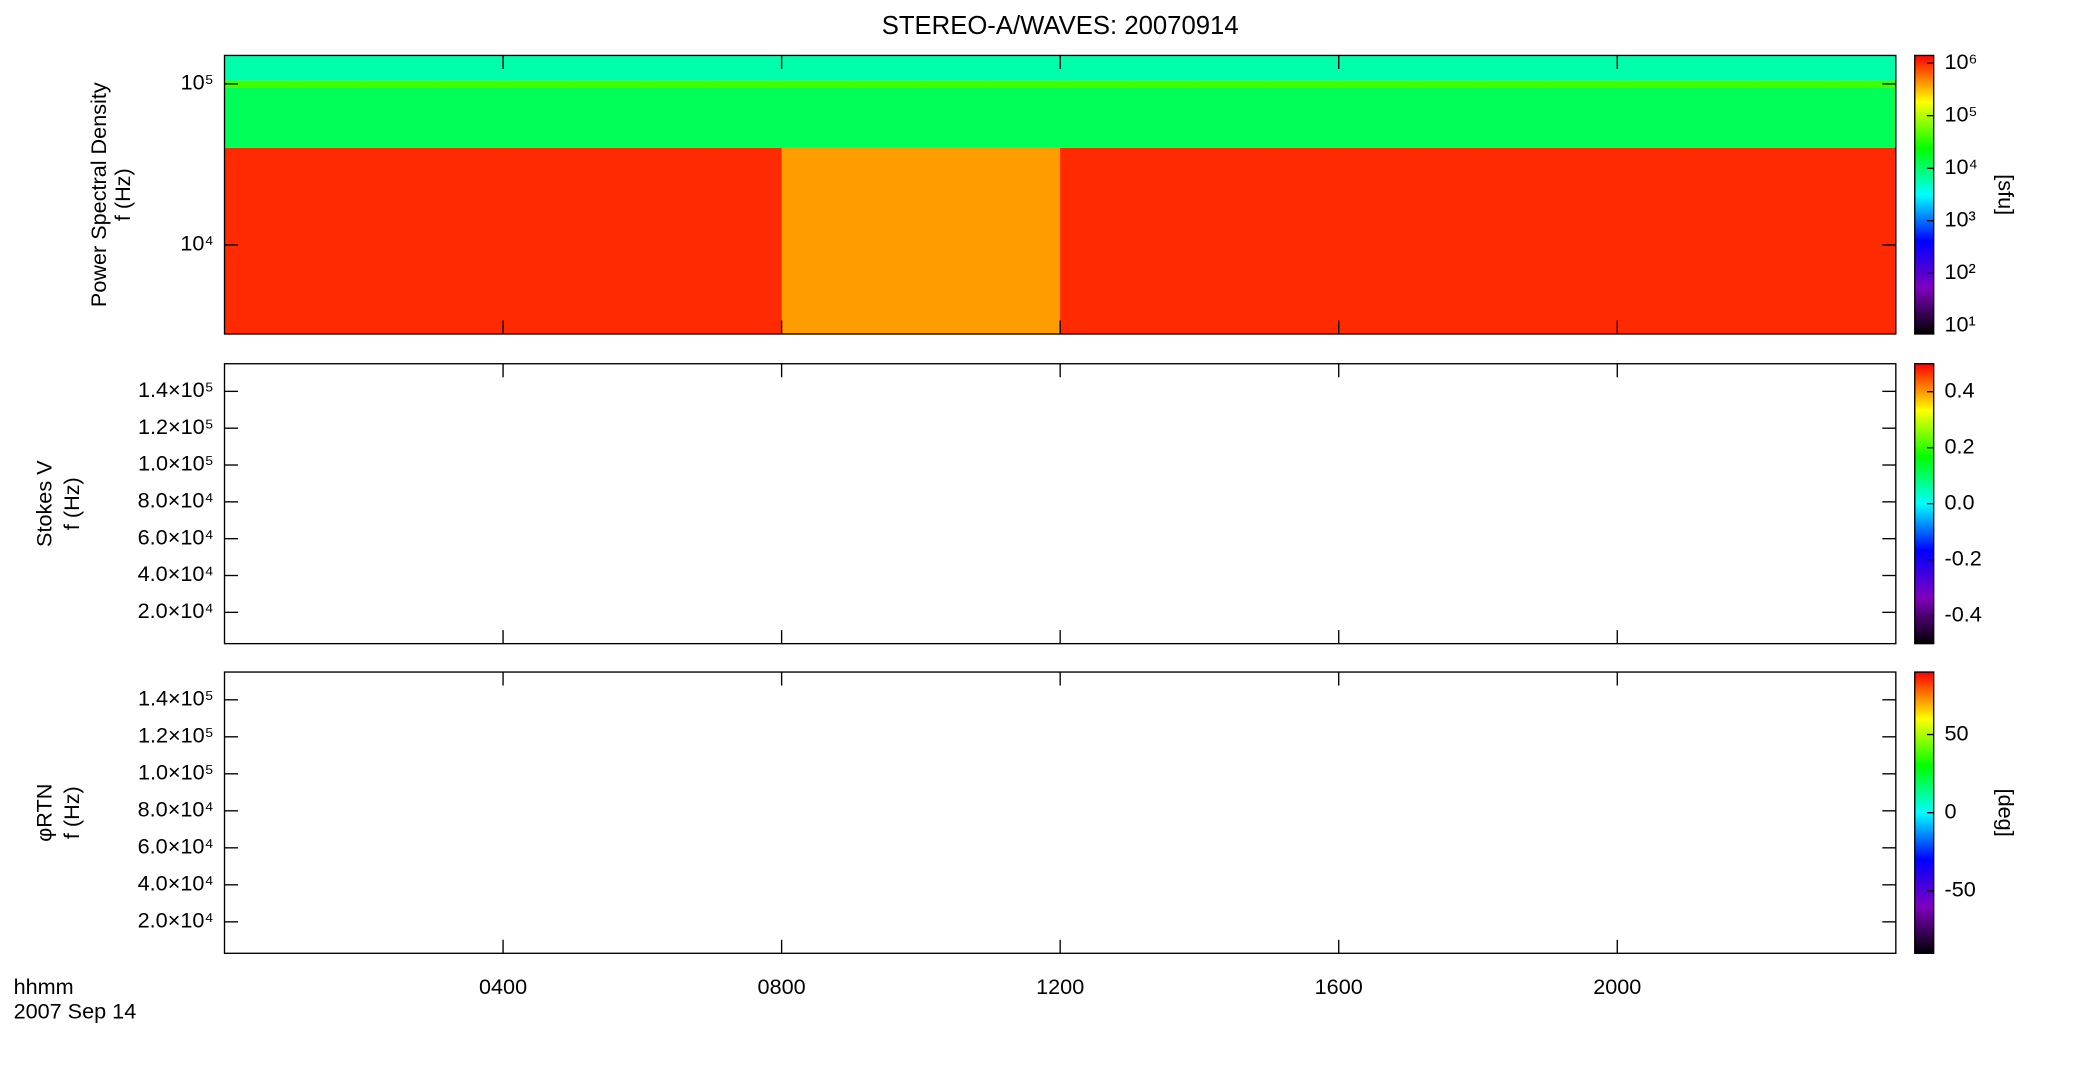 The height and width of the screenshot is (1080, 2096). What do you see at coordinates (1961, 166) in the screenshot?
I see `colorbar-tick-label: 10⁴` at bounding box center [1961, 166].